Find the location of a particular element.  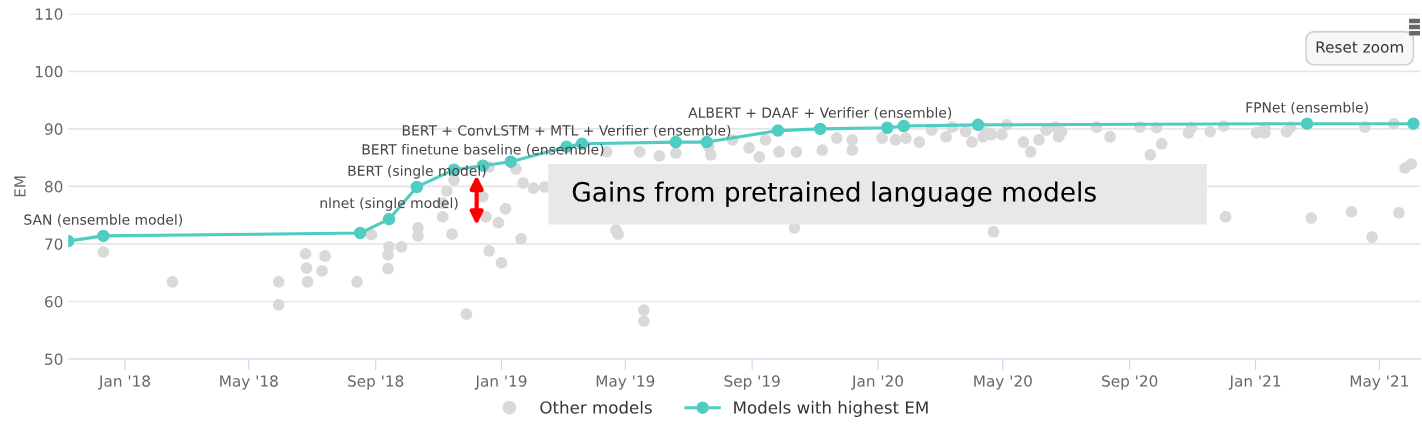

x-tick-label: Sep '20 is located at coordinates (1130, 382).